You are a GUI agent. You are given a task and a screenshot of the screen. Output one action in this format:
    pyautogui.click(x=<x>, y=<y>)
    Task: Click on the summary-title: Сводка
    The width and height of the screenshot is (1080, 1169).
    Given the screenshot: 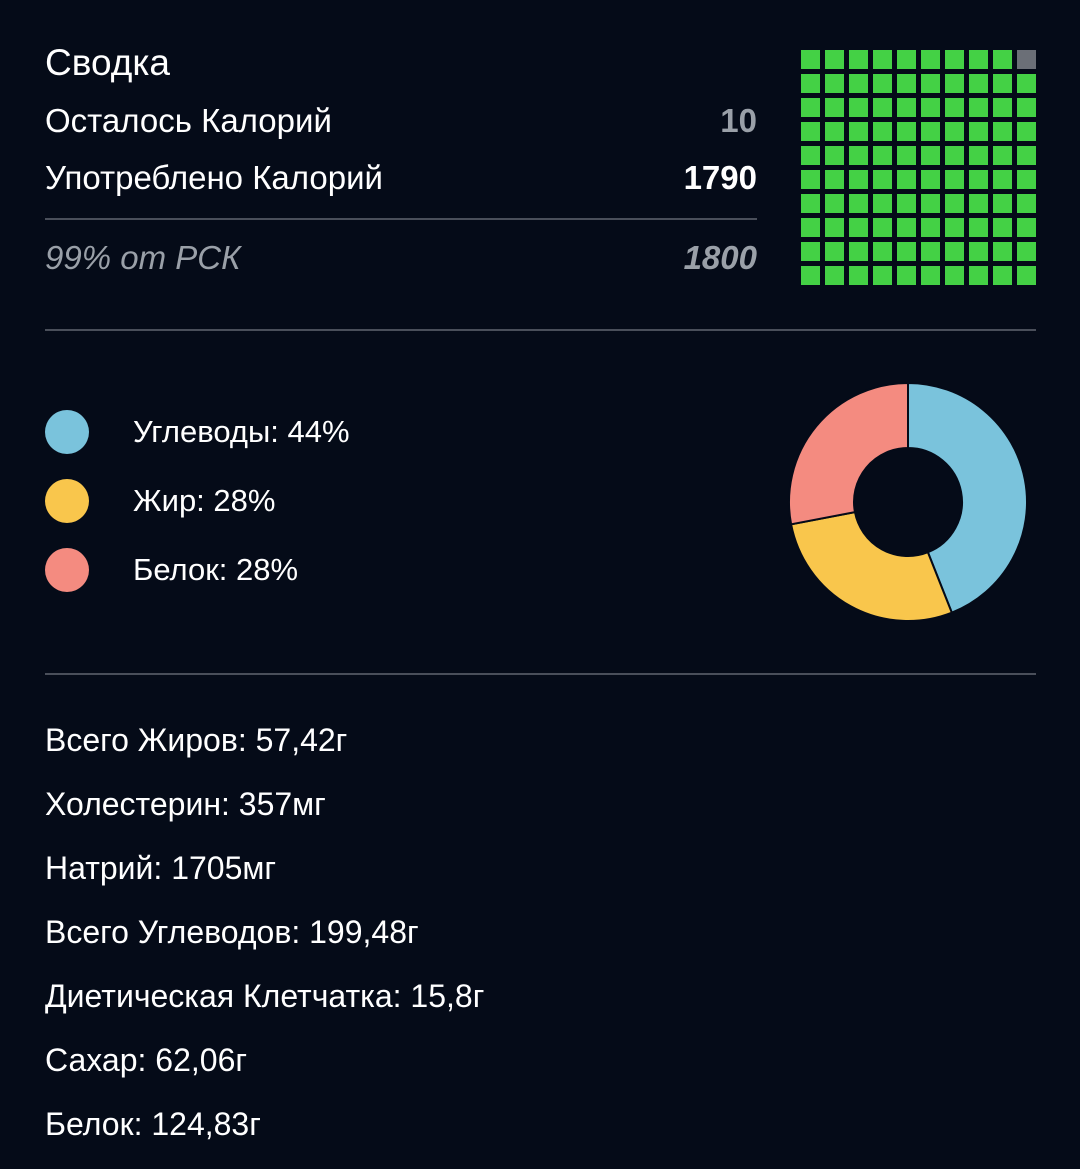 What is the action you would take?
    pyautogui.click(x=107, y=62)
    